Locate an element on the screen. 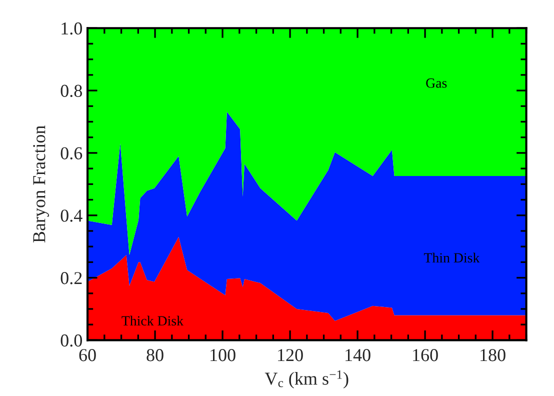  series-label: Gas is located at coordinates (436, 83).